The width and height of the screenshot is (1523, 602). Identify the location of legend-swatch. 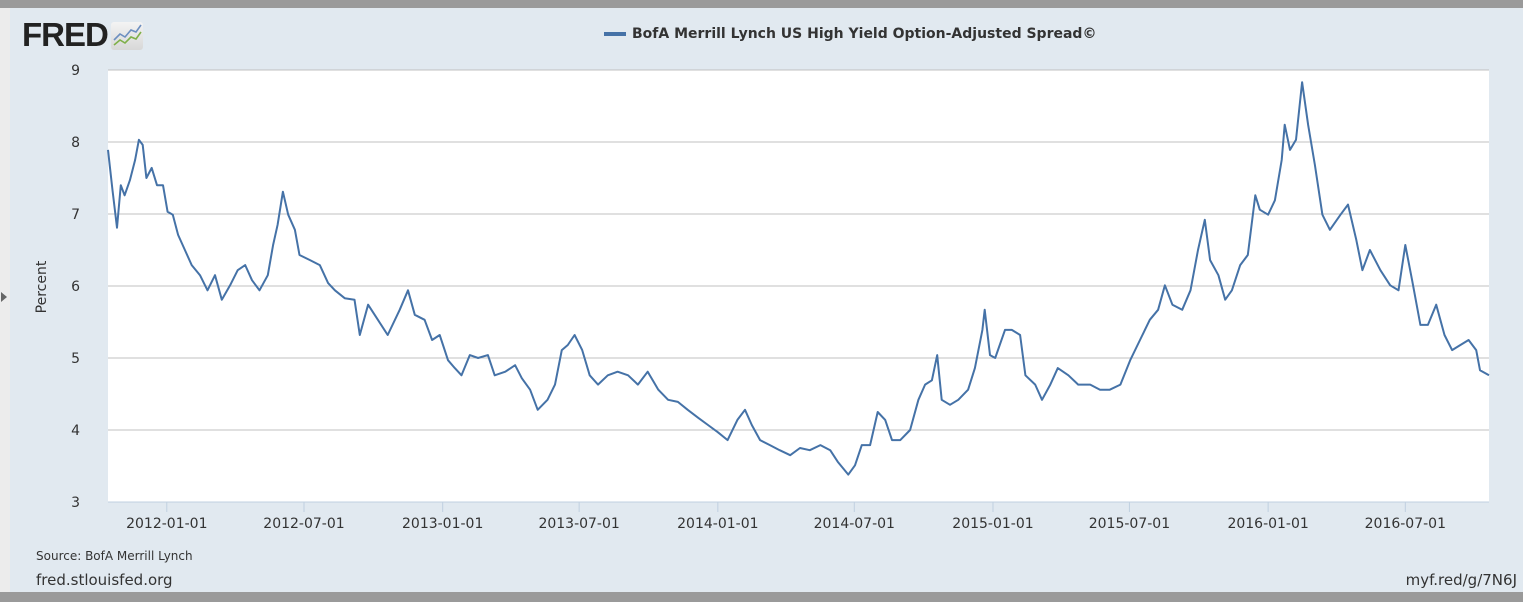
(615, 34).